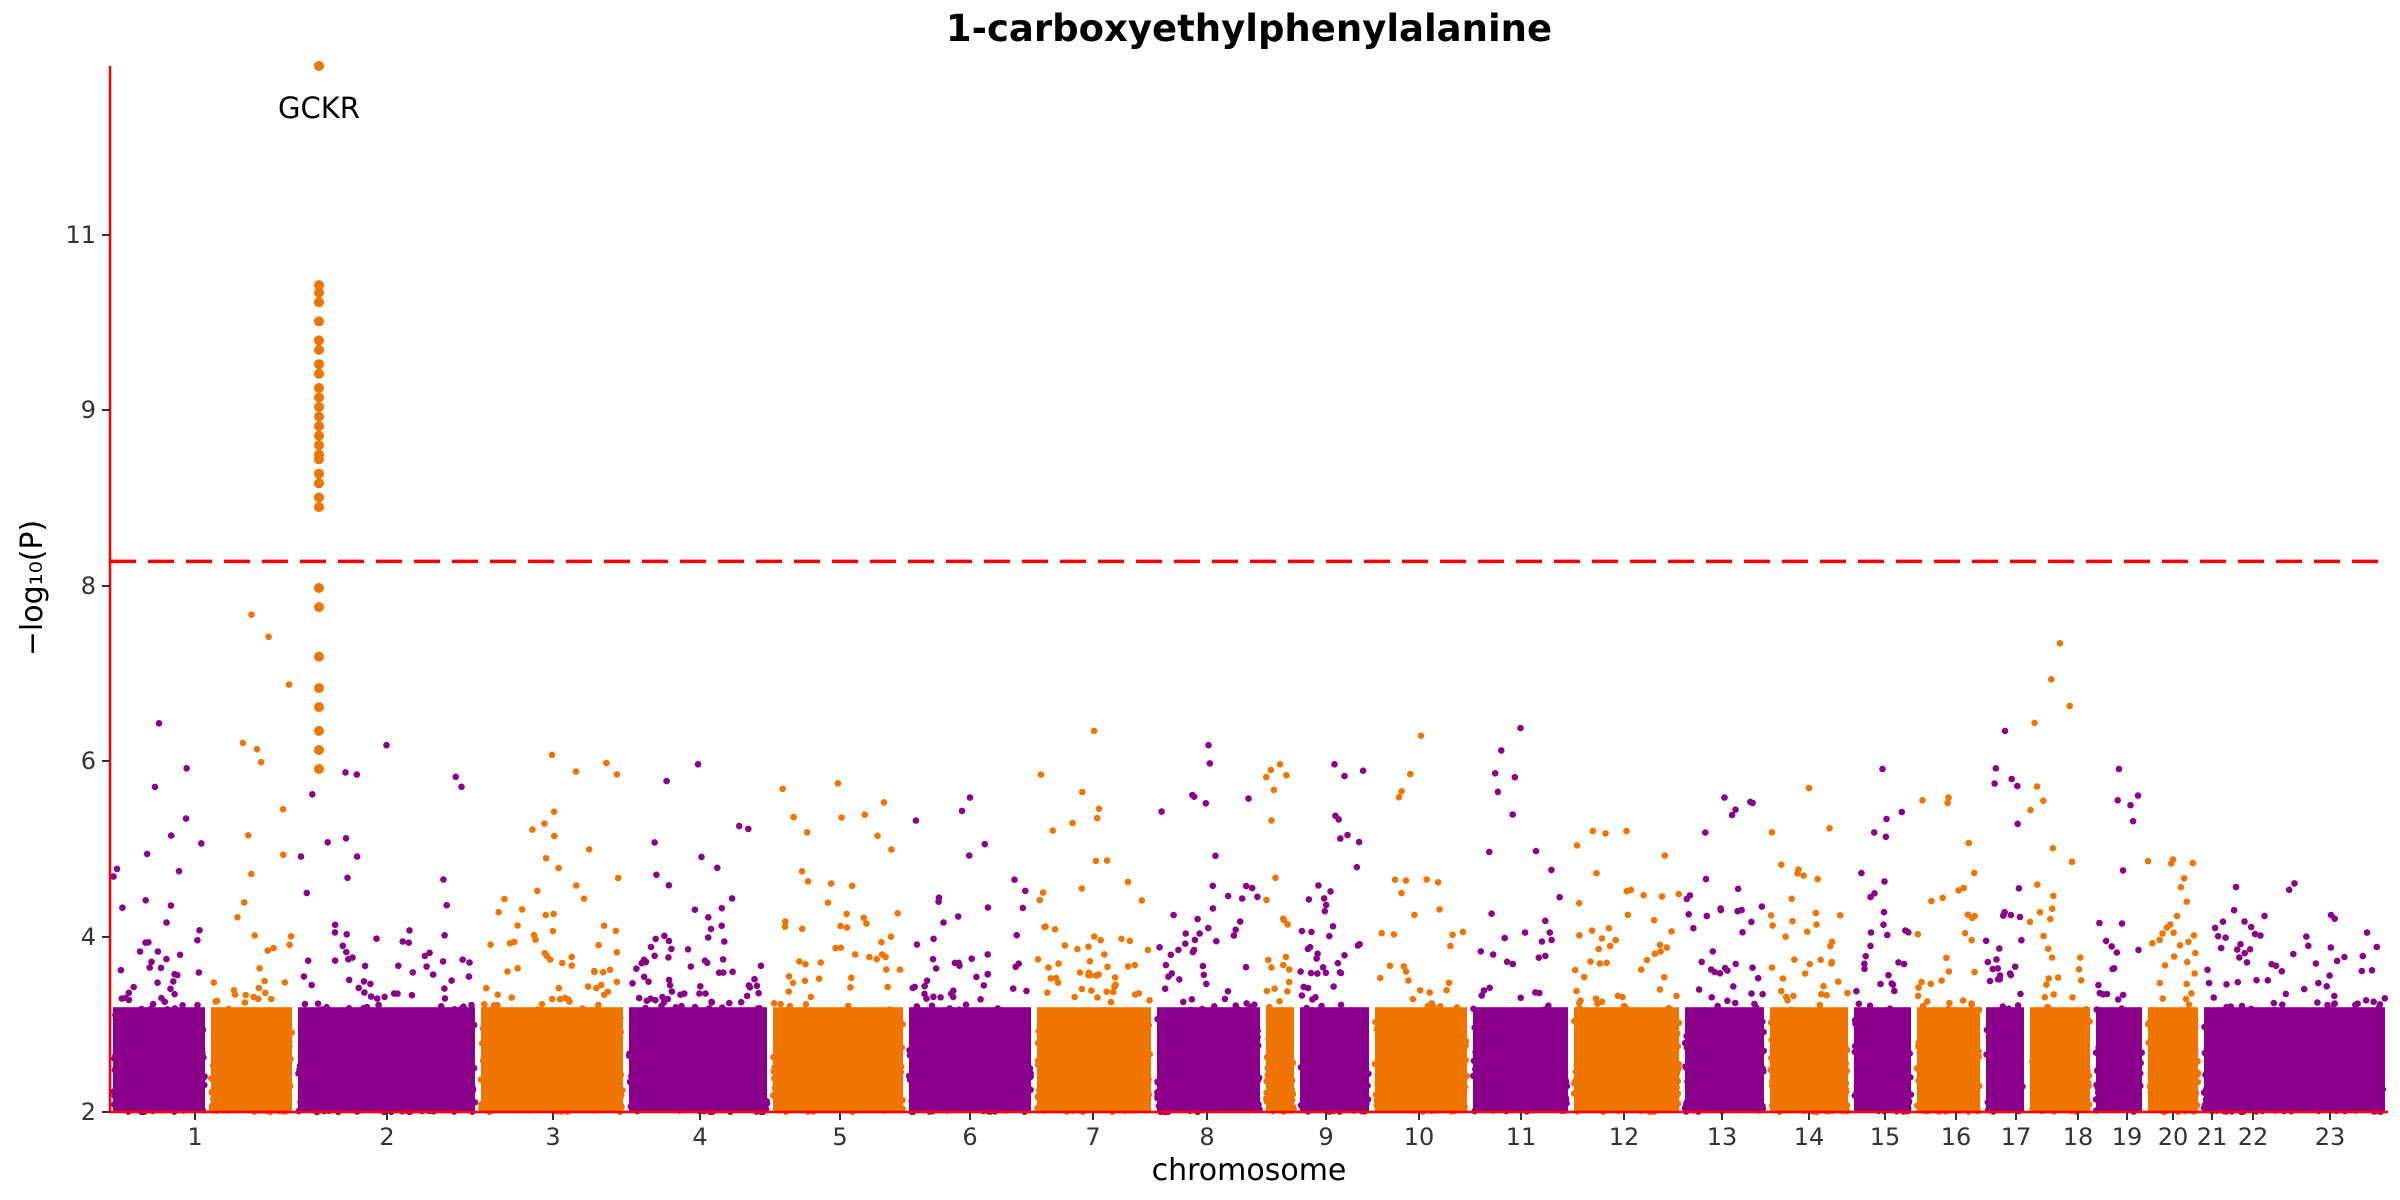 This screenshot has width=2400, height=1200. What do you see at coordinates (838, 1059) in the screenshot?
I see `snp-density-band` at bounding box center [838, 1059].